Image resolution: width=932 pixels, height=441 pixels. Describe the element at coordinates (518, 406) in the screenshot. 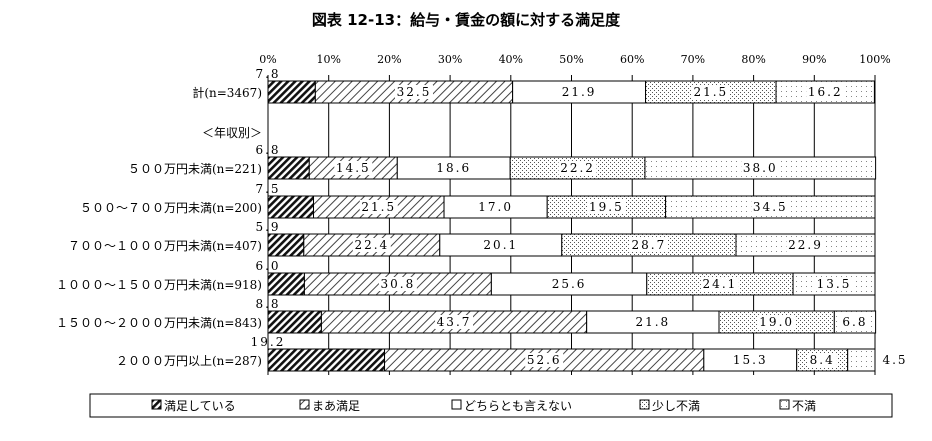

I see `legend-label: どちらとも言えない` at that location.